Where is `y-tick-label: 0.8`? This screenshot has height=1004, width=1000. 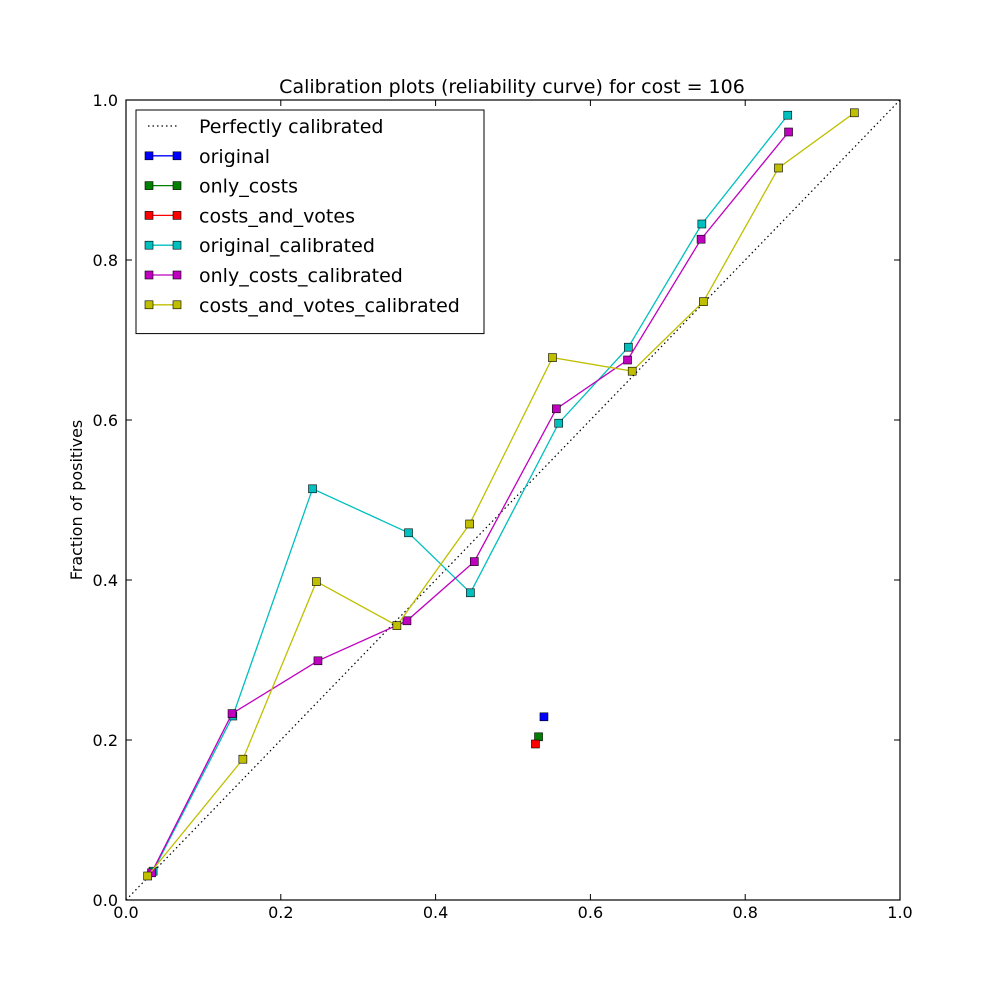
y-tick-label: 0.8 is located at coordinates (105, 260).